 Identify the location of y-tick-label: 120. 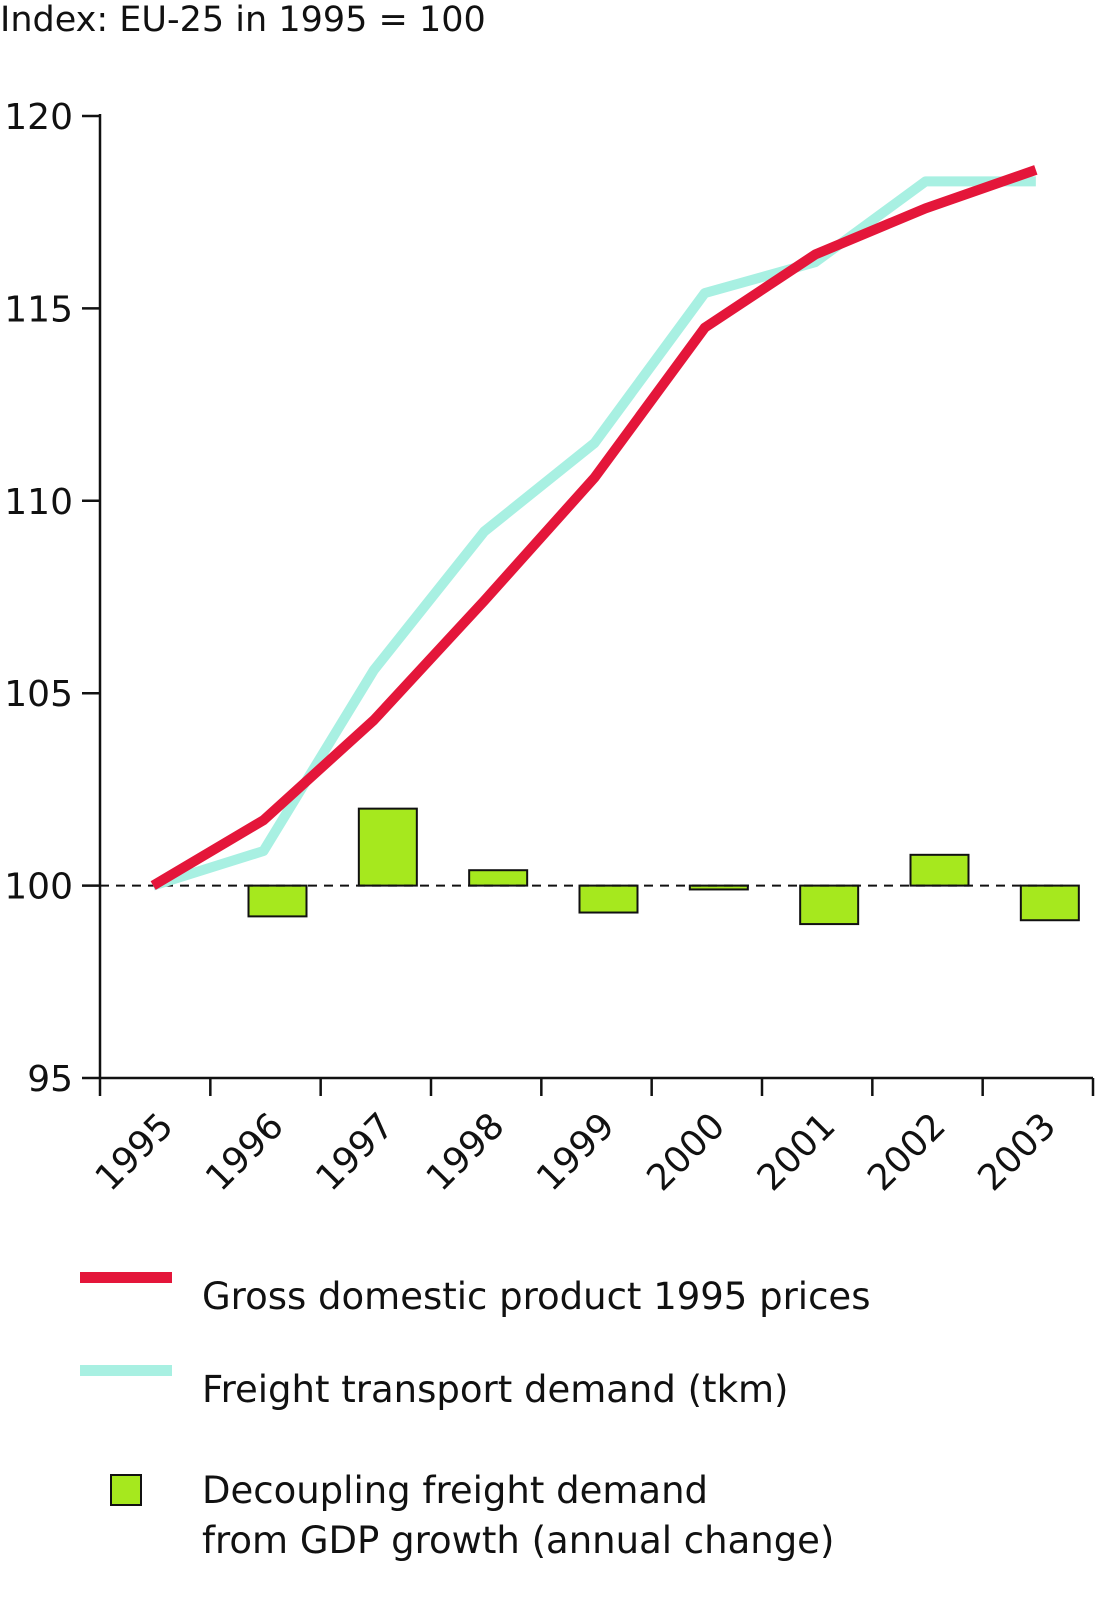
(38, 117).